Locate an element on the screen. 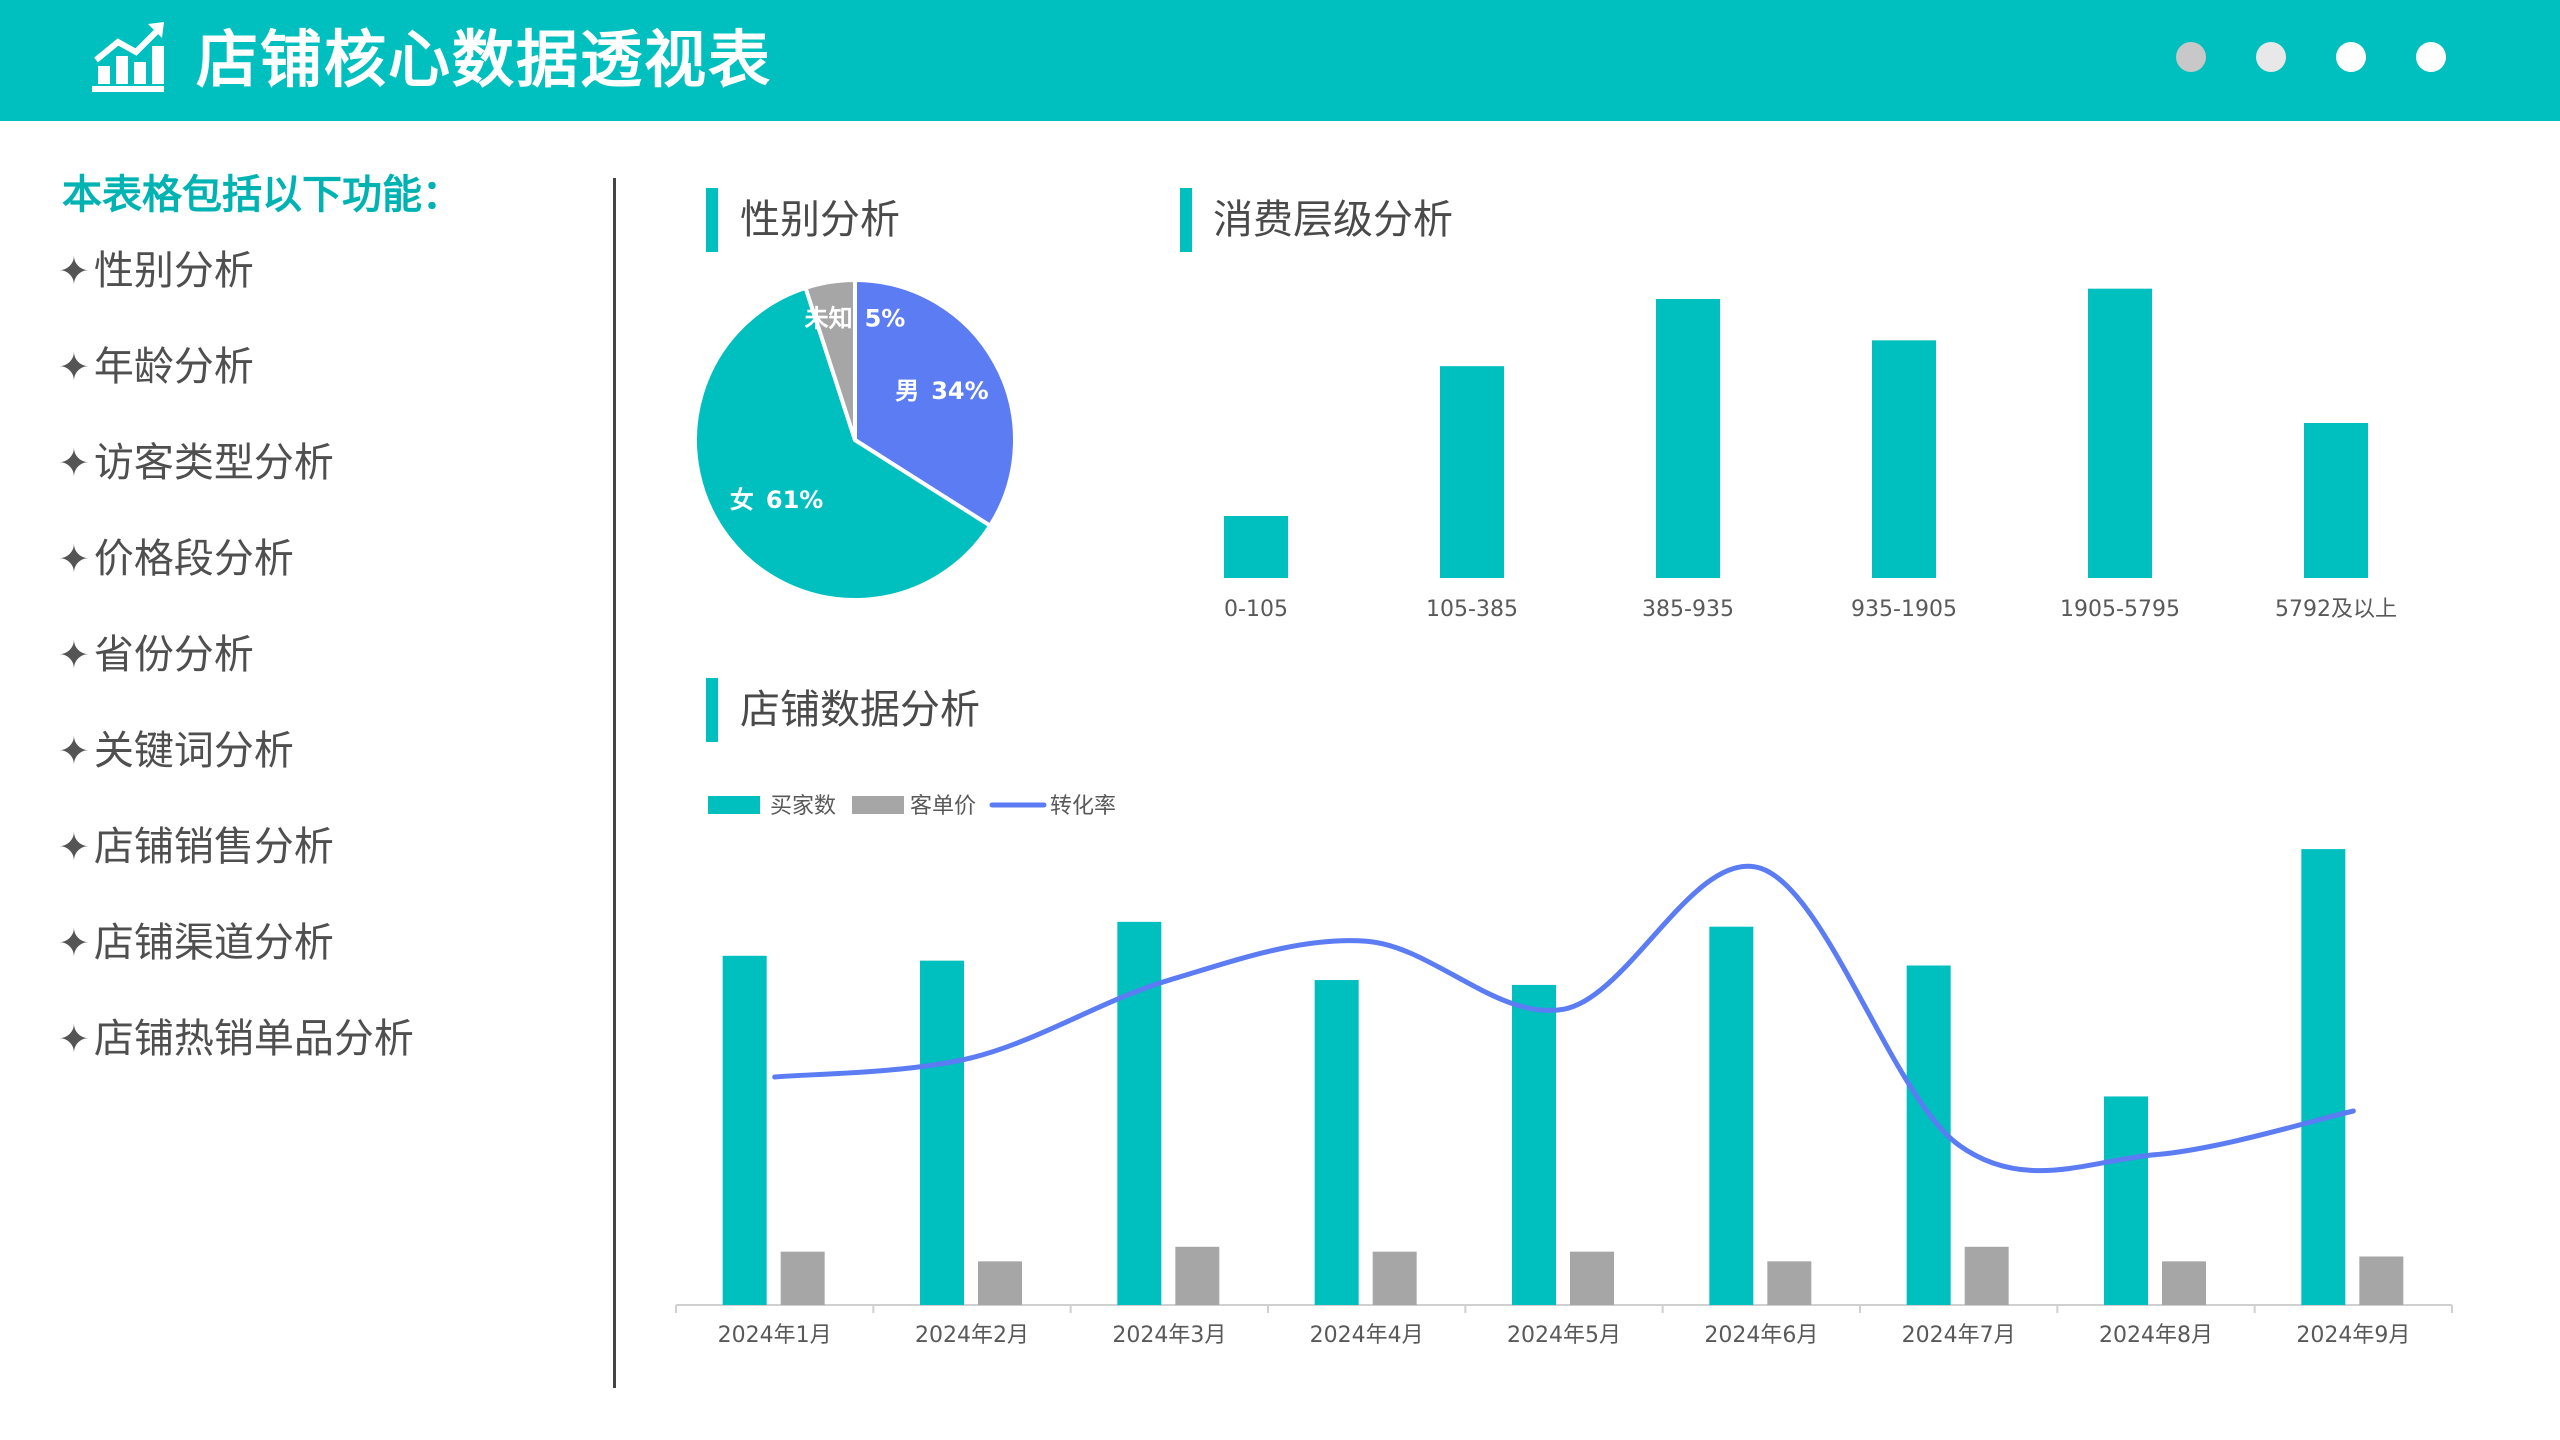 This screenshot has width=2560, height=1440. feature-item-label: 价格段分析 is located at coordinates (193, 559).